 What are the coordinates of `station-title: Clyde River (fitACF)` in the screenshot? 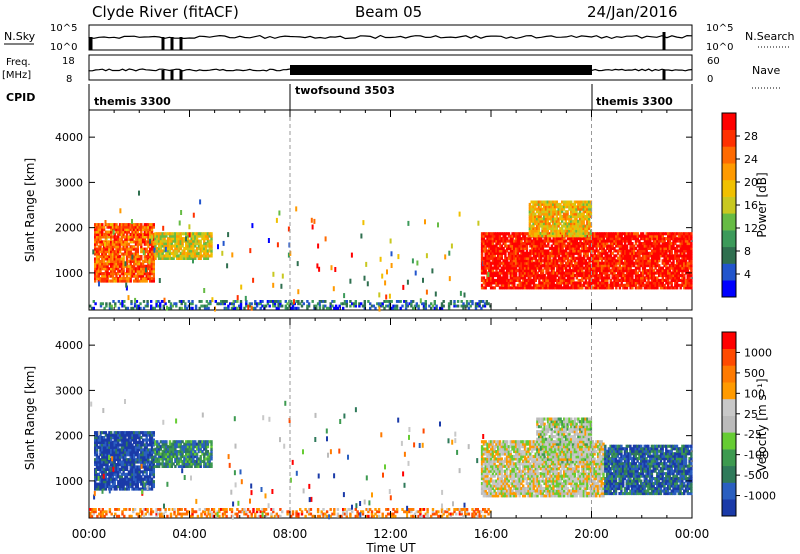 It's located at (165, 12).